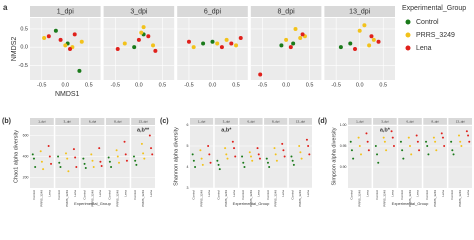 This screenshot has width=474, height=240. I want to click on y-tick-label: 200, so click(26, 177).